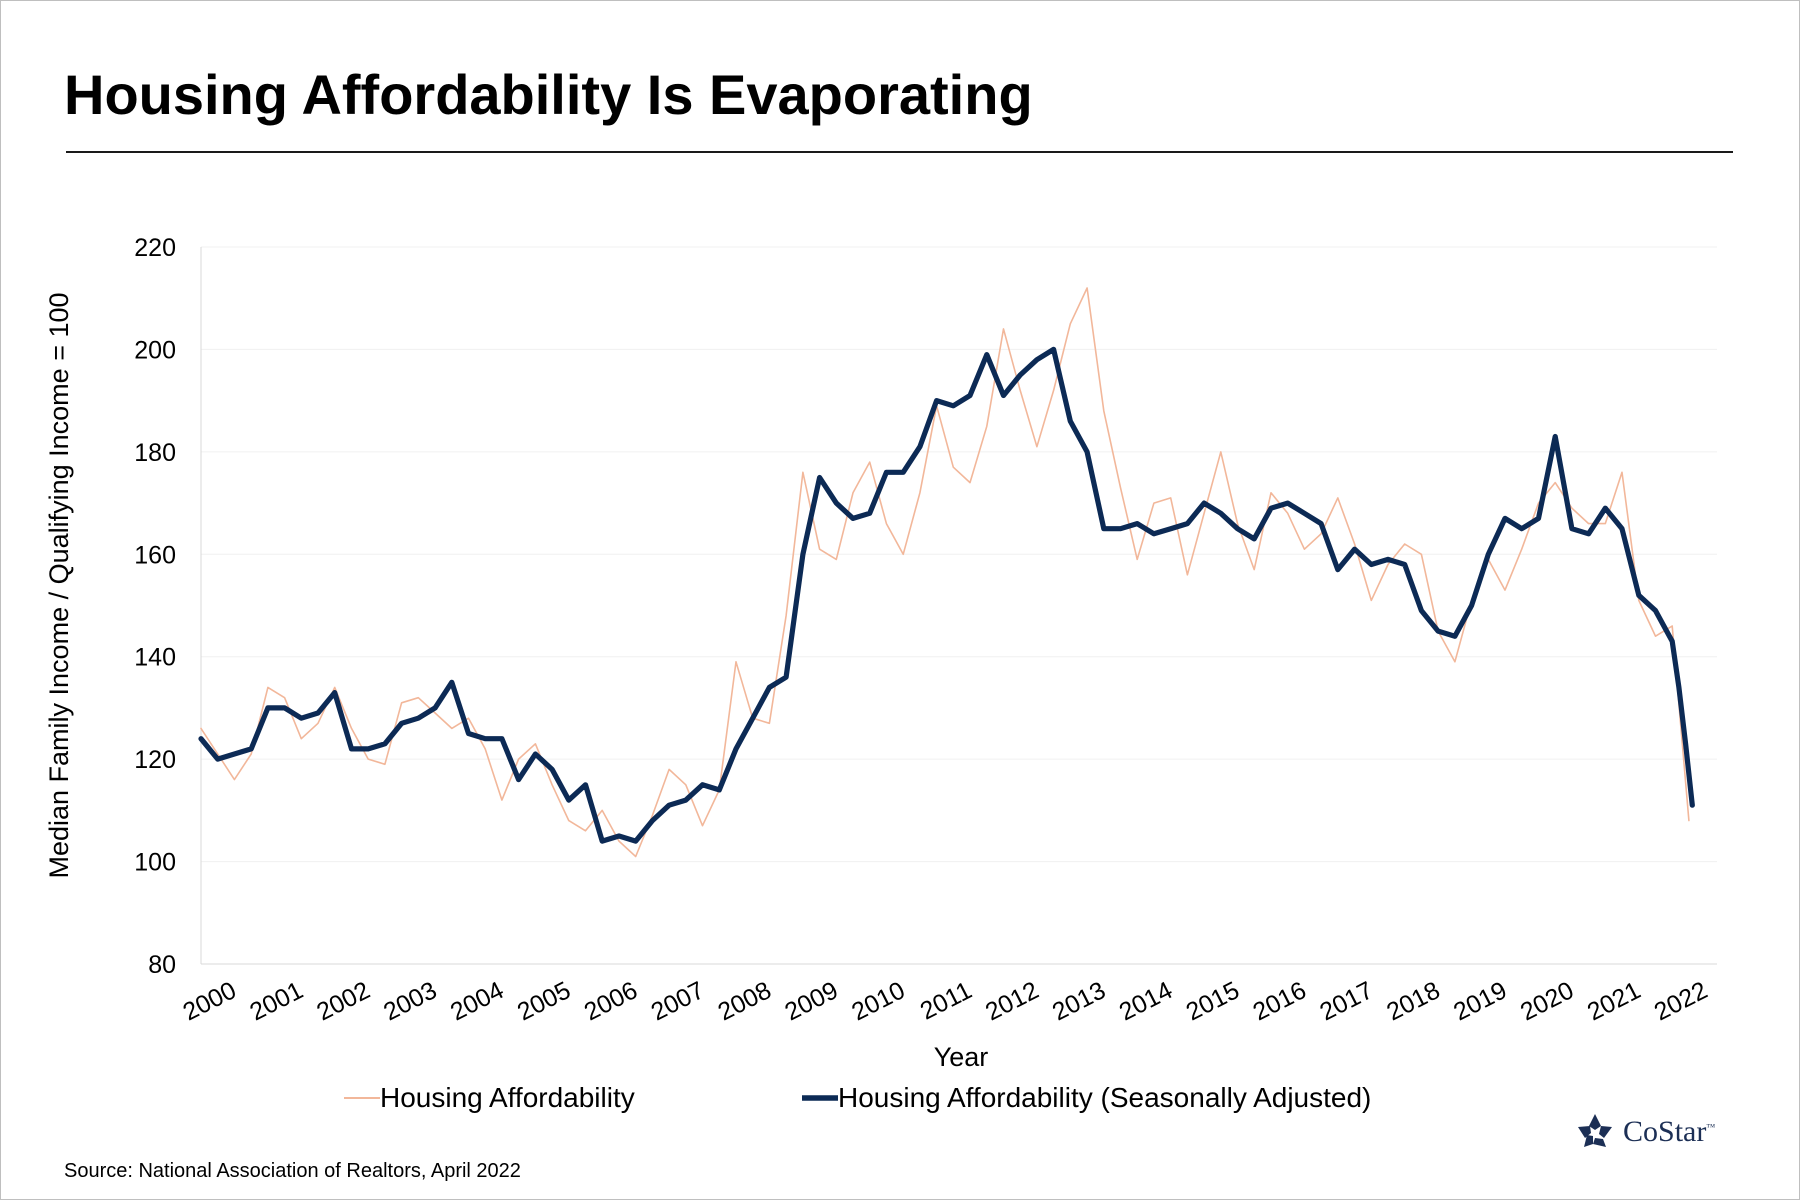  Describe the element at coordinates (745, 1001) in the screenshot. I see `x-tick-label: 2008` at that location.